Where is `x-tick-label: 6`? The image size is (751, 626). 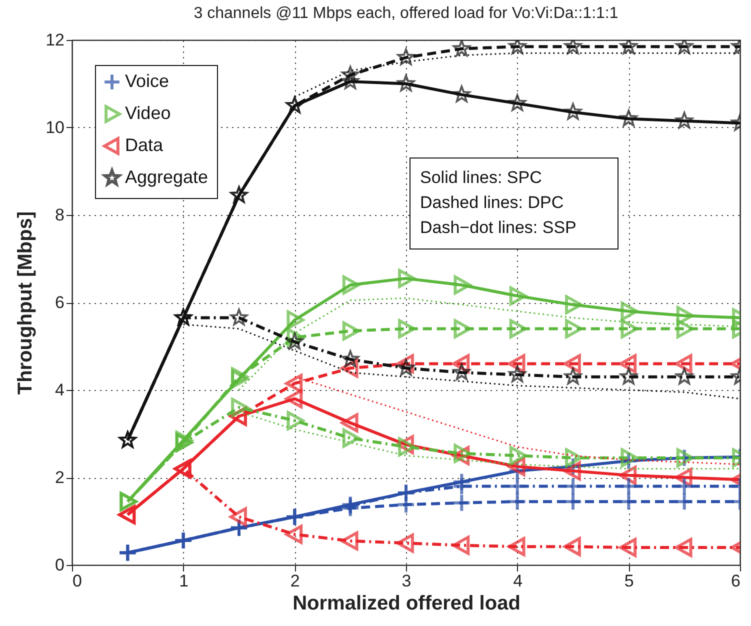 x-tick-label: 6 is located at coordinates (735, 581).